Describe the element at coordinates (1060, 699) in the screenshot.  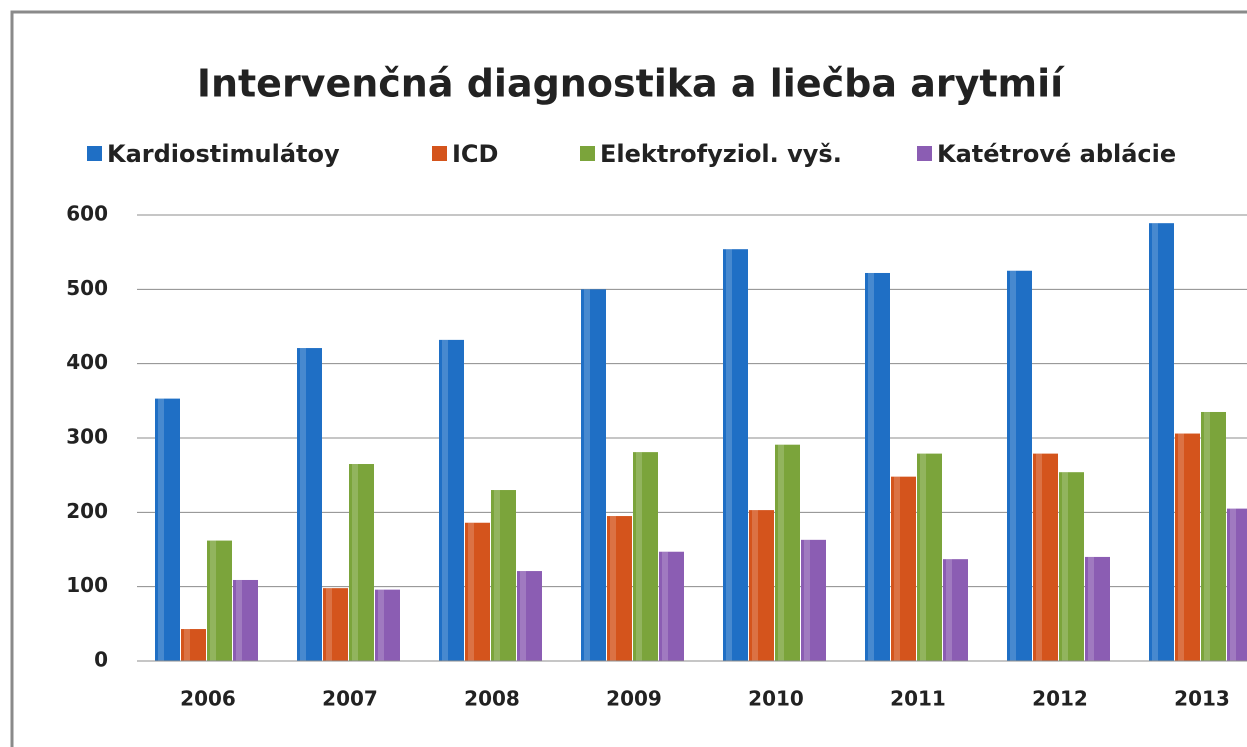
I see `x-tick-label: 2012` at that location.